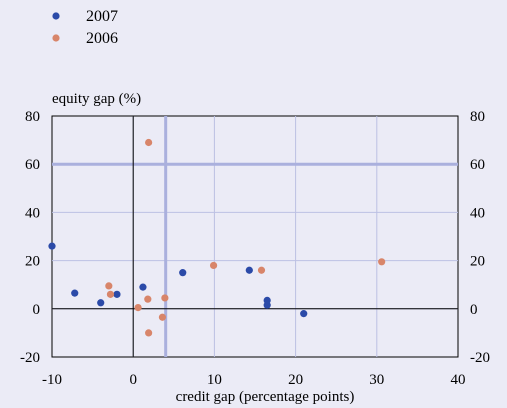 Image resolution: width=507 pixels, height=408 pixels. Describe the element at coordinates (56, 16) in the screenshot. I see `legend-marker-2007` at that location.